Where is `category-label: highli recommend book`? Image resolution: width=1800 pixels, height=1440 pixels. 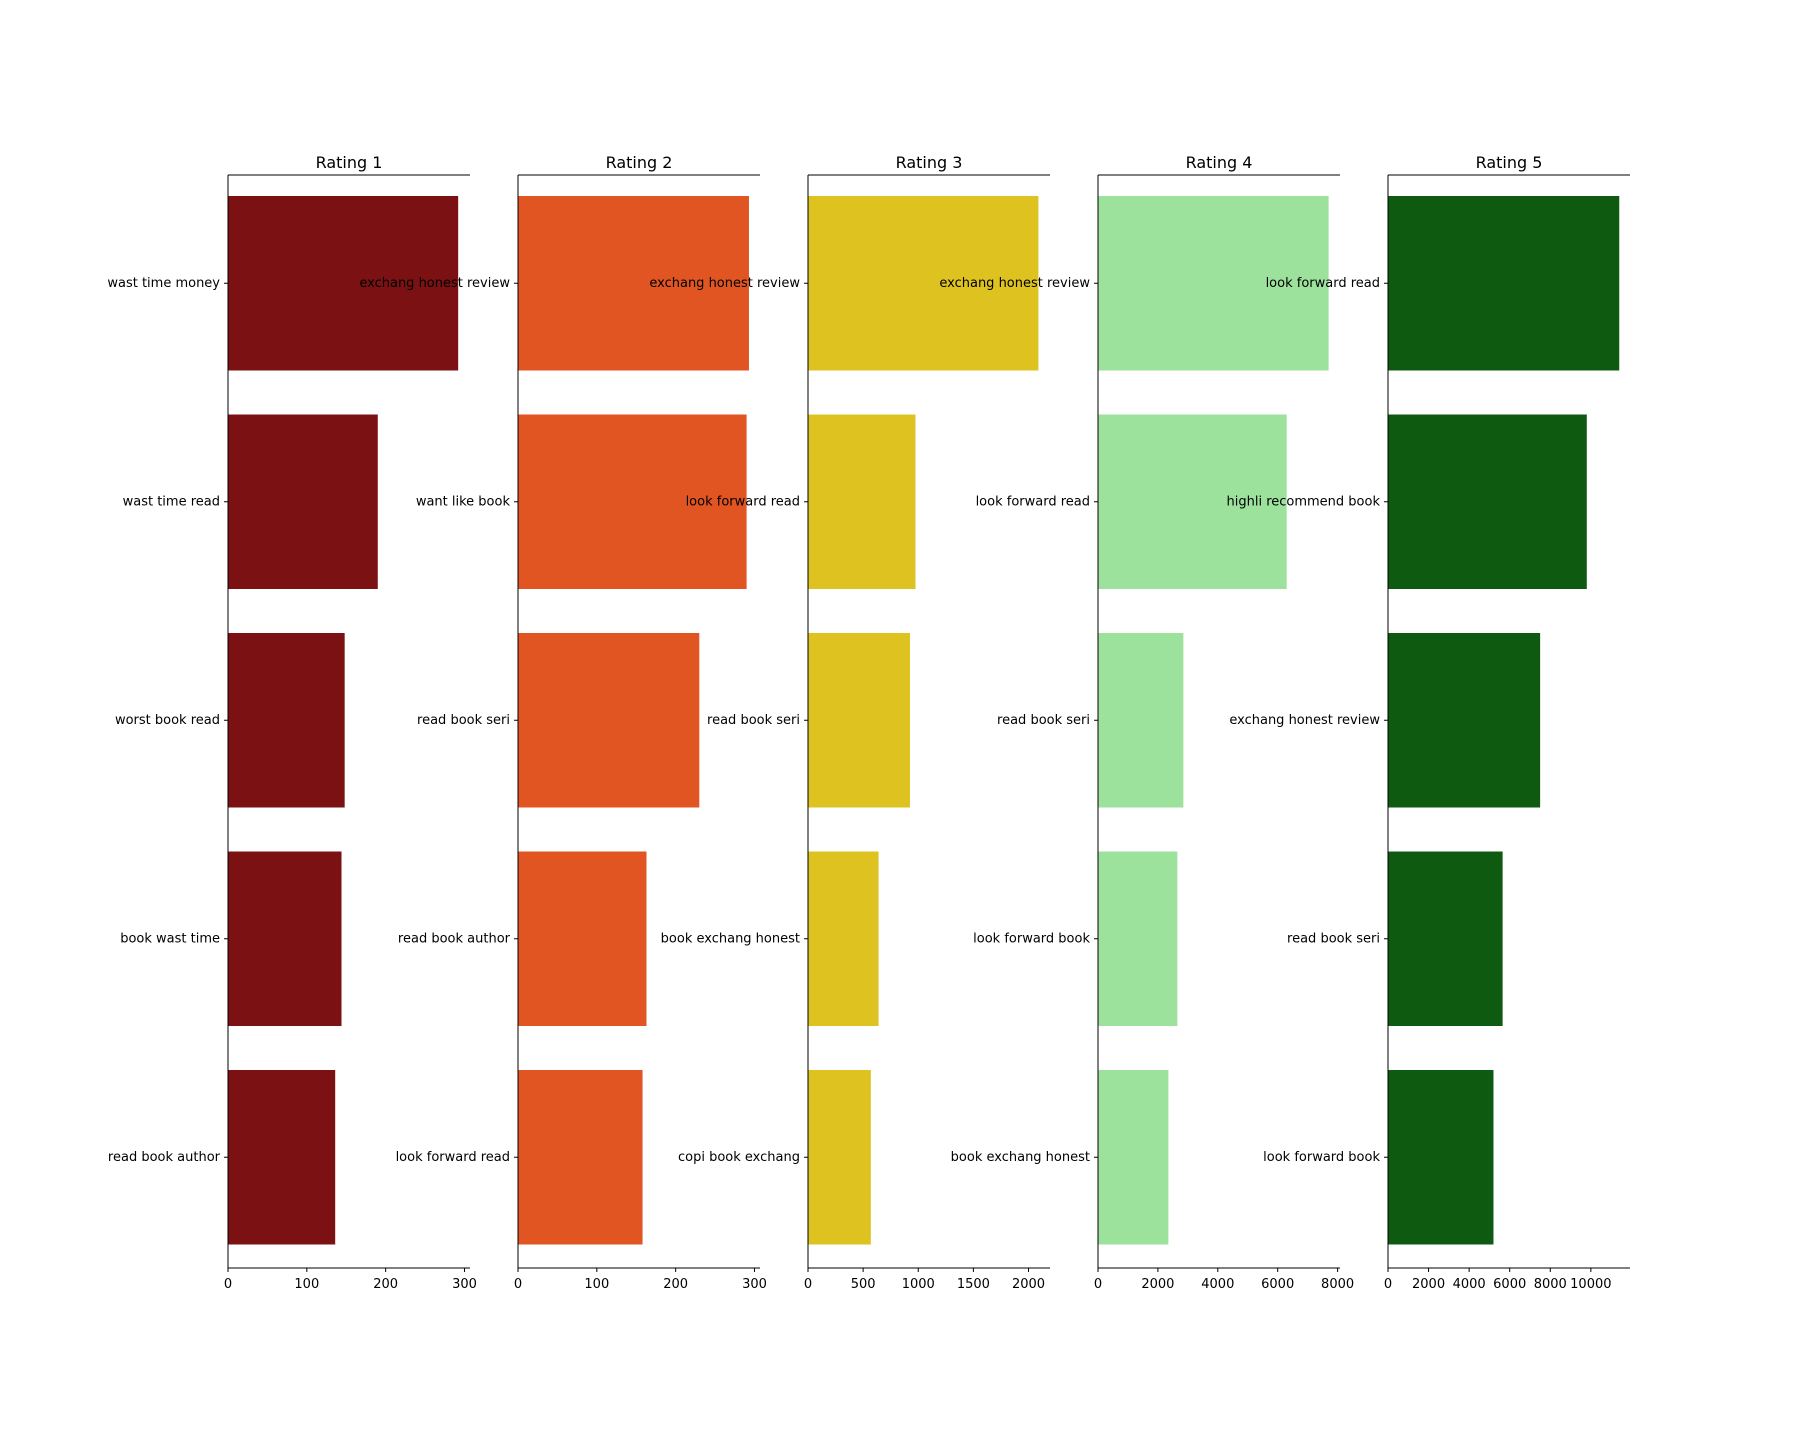 category-label: highli recommend book is located at coordinates (1304, 501).